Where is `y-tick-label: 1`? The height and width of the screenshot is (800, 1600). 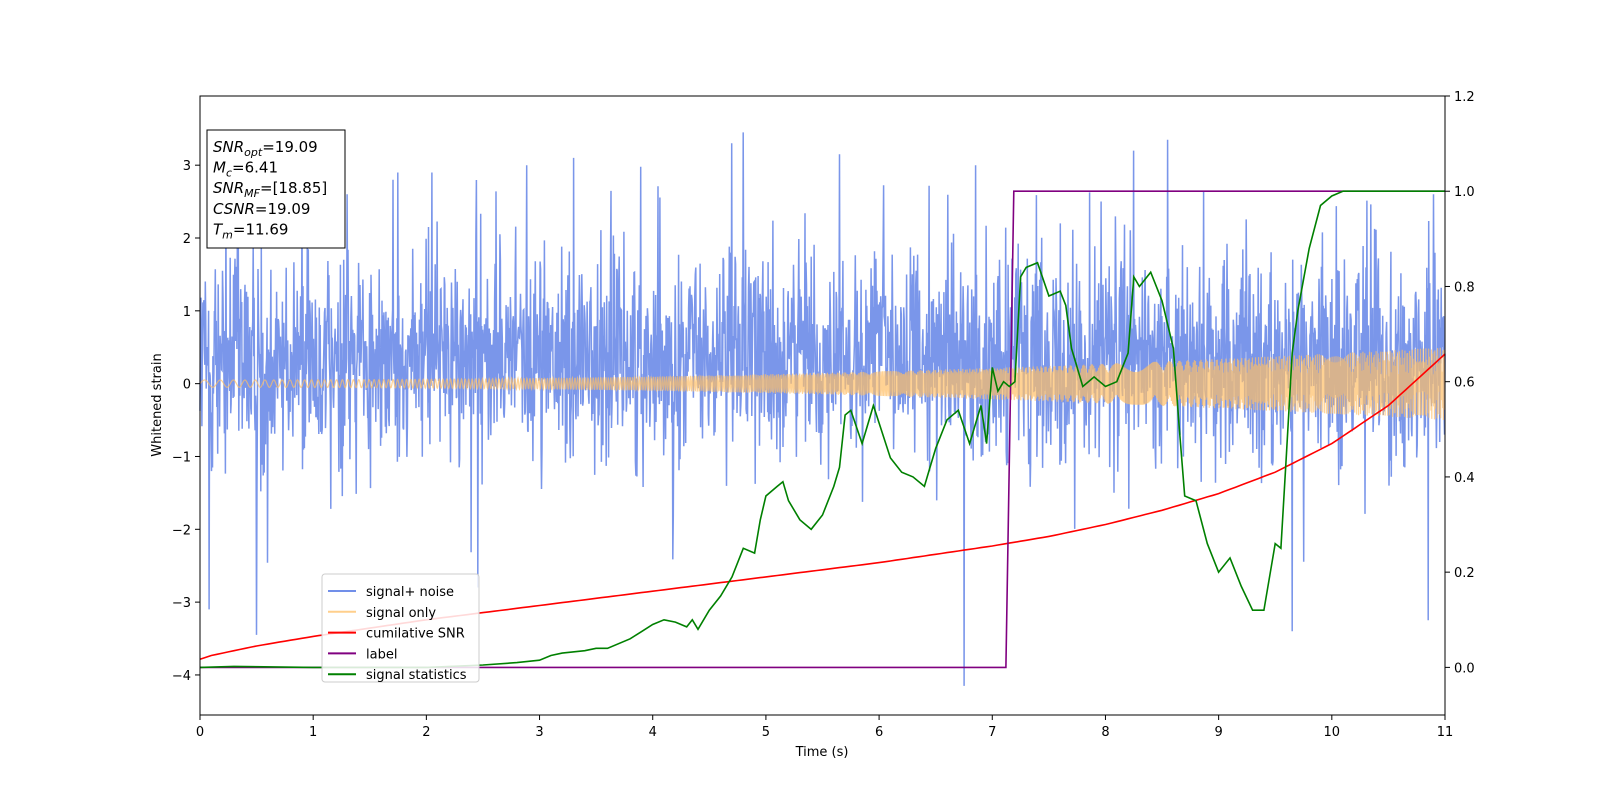
y-tick-label: 1 is located at coordinates (187, 312).